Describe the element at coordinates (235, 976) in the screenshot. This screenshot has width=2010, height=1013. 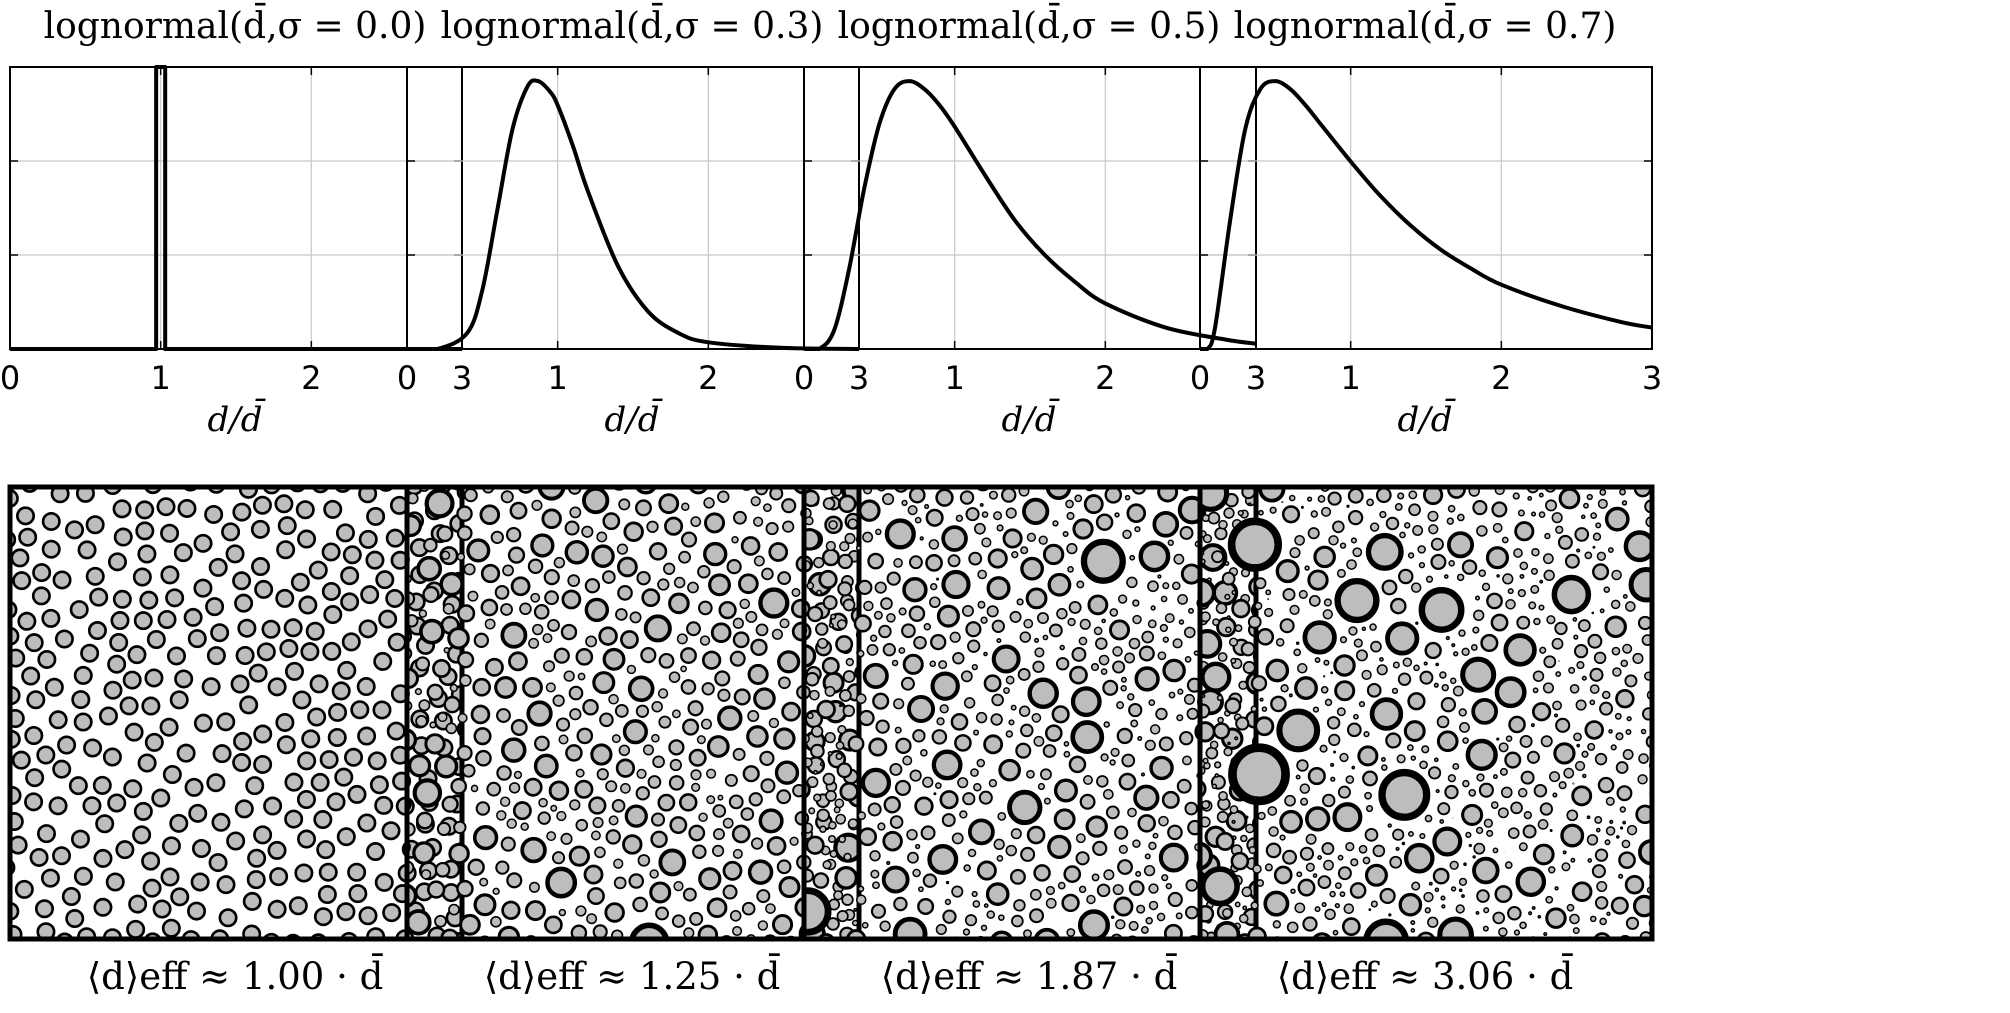
I see `effective-diameter-label: ⟨d⟩eff ≈ 1.00 · d̄` at that location.